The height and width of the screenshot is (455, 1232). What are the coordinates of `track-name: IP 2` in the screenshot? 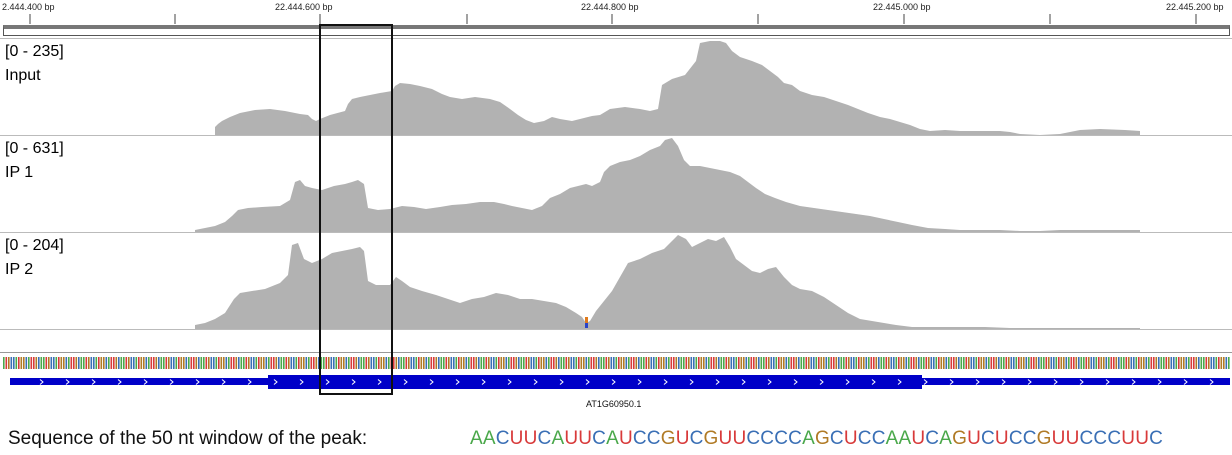 It's located at (19, 269).